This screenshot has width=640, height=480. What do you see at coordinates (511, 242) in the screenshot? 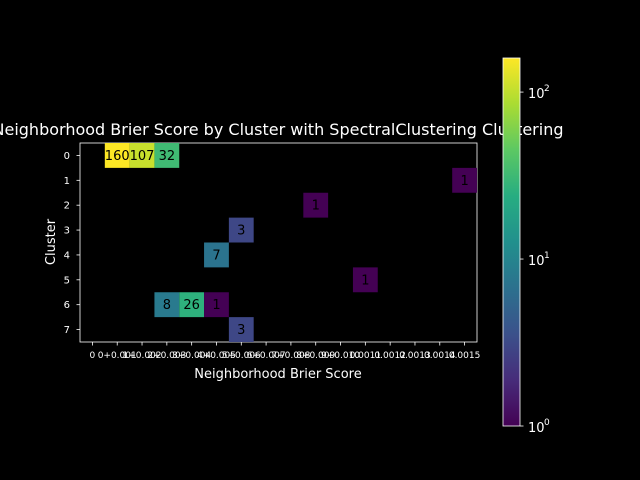
I see `colorbar` at bounding box center [511, 242].